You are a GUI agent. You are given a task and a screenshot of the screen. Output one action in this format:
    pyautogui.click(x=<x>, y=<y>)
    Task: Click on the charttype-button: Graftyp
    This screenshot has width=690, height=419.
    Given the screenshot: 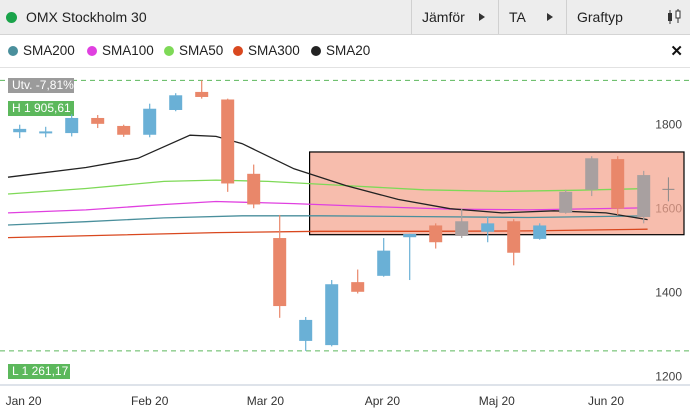 What is the action you would take?
    pyautogui.click(x=628, y=17)
    